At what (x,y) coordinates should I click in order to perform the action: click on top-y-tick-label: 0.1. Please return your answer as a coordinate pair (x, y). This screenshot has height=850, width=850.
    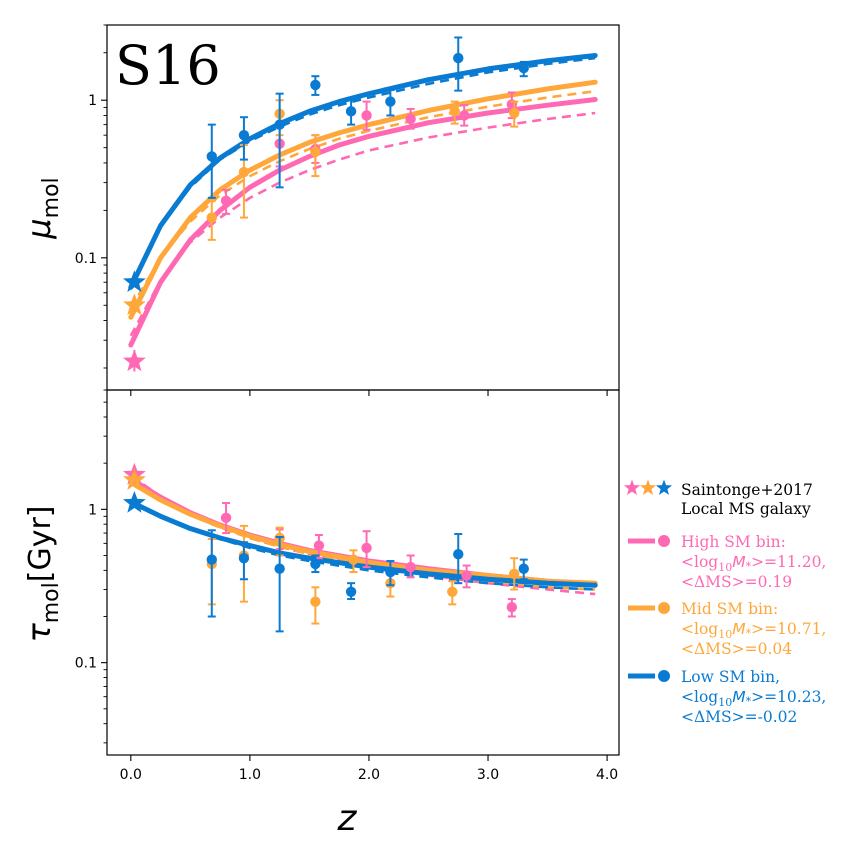
    Looking at the image, I should click on (86, 259).